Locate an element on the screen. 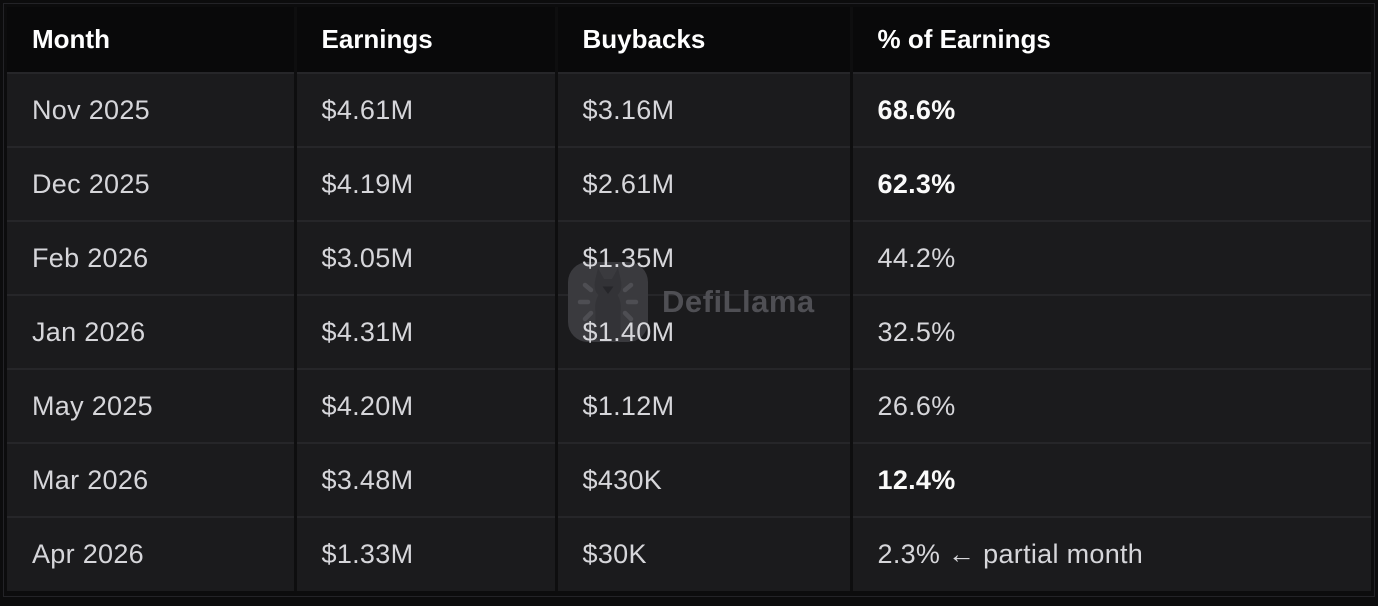 Image resolution: width=1378 pixels, height=606 pixels. cell-buybacks-text: $1.40M is located at coordinates (628, 331).